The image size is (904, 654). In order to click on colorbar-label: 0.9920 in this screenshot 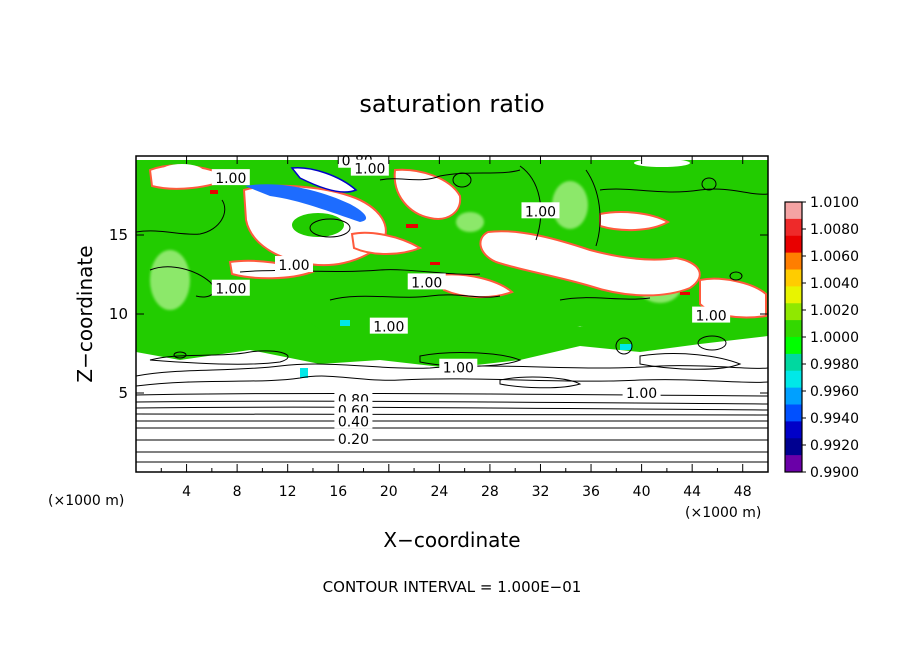, I will do `click(834, 446)`.